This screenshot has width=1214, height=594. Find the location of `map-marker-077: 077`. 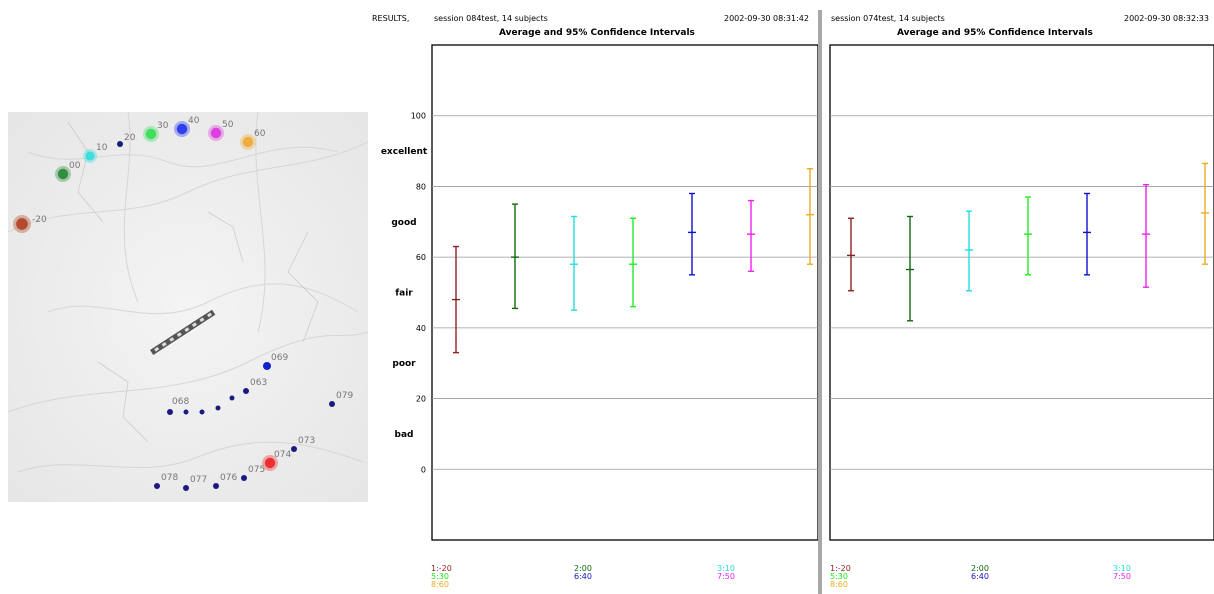

map-marker-077: 077 is located at coordinates (195, 483).